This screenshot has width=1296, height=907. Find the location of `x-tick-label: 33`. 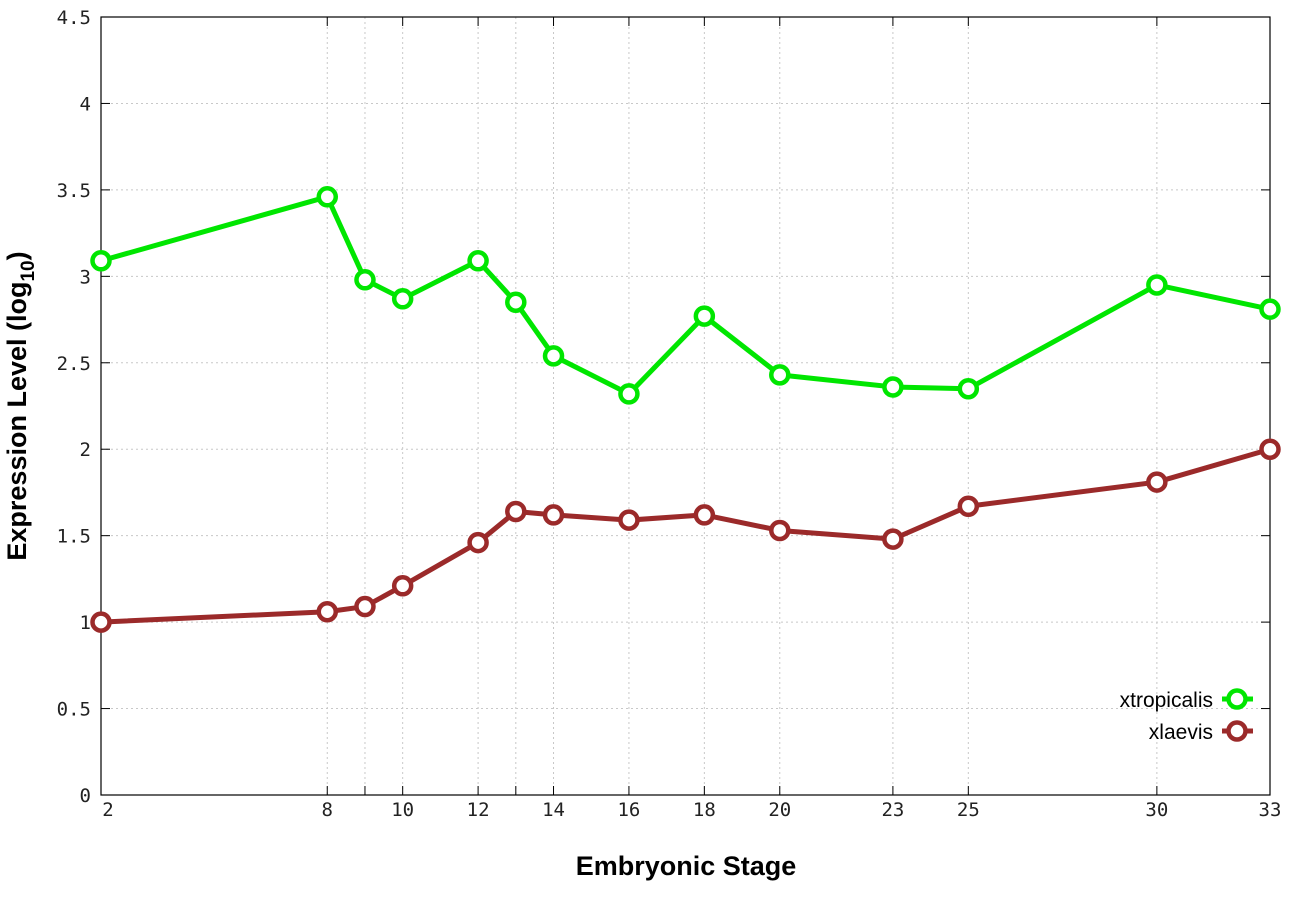

x-tick-label: 33 is located at coordinates (1270, 810).